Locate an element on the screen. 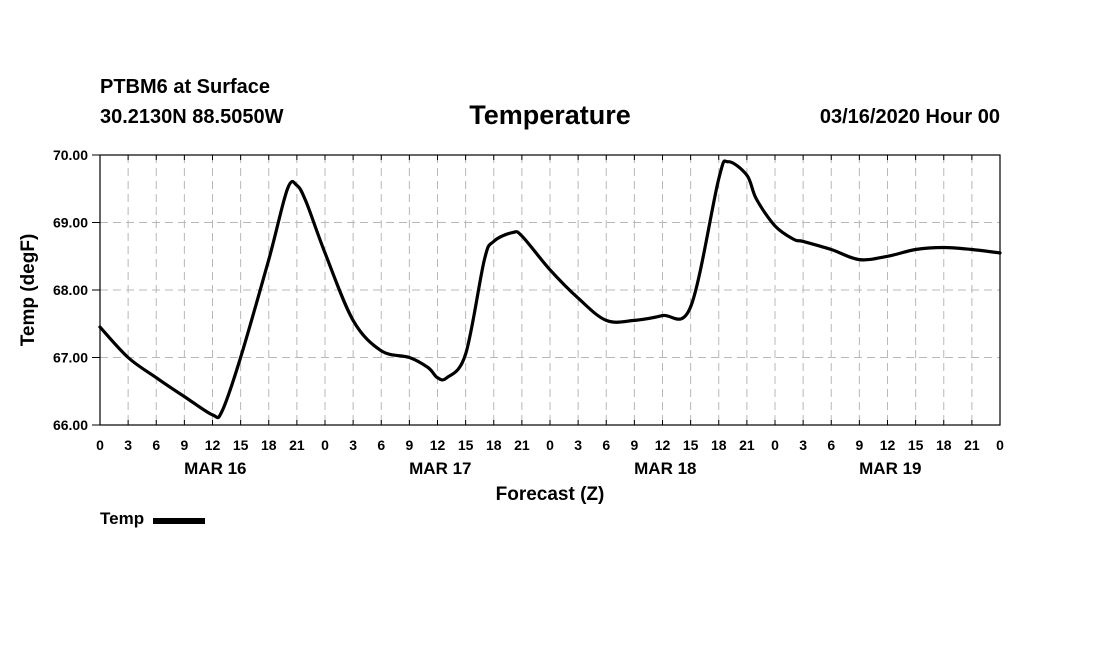 Image resolution: width=1100 pixels, height=650 pixels. forecast-datetime: 03/16/2020 Hour 00 is located at coordinates (909, 117).